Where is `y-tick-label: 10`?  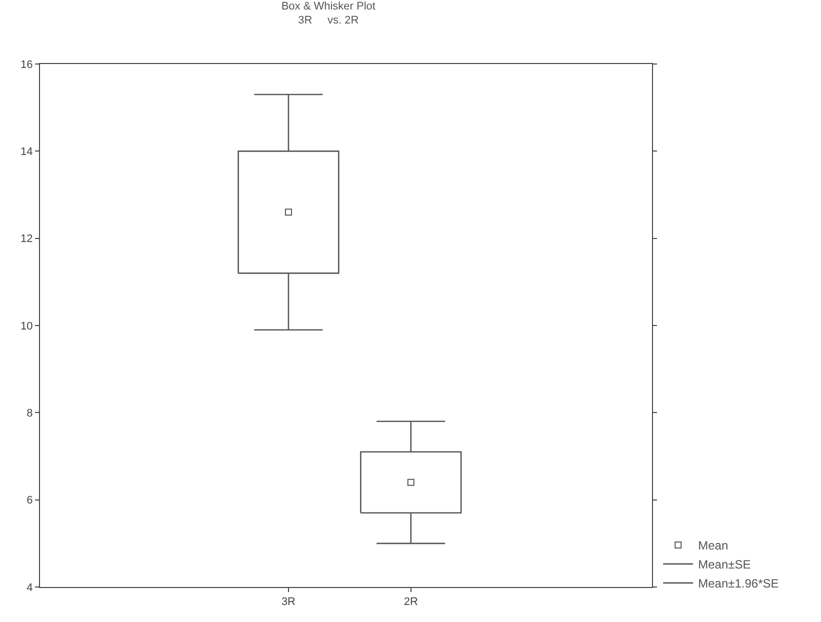
y-tick-label: 10 is located at coordinates (26, 326).